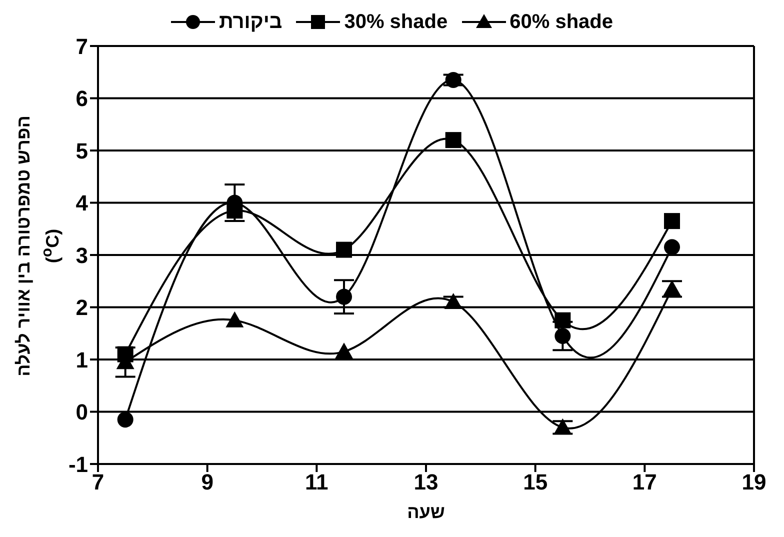 This screenshot has height=537, width=784. I want to click on y-tick-label: -1, so click(78, 464).